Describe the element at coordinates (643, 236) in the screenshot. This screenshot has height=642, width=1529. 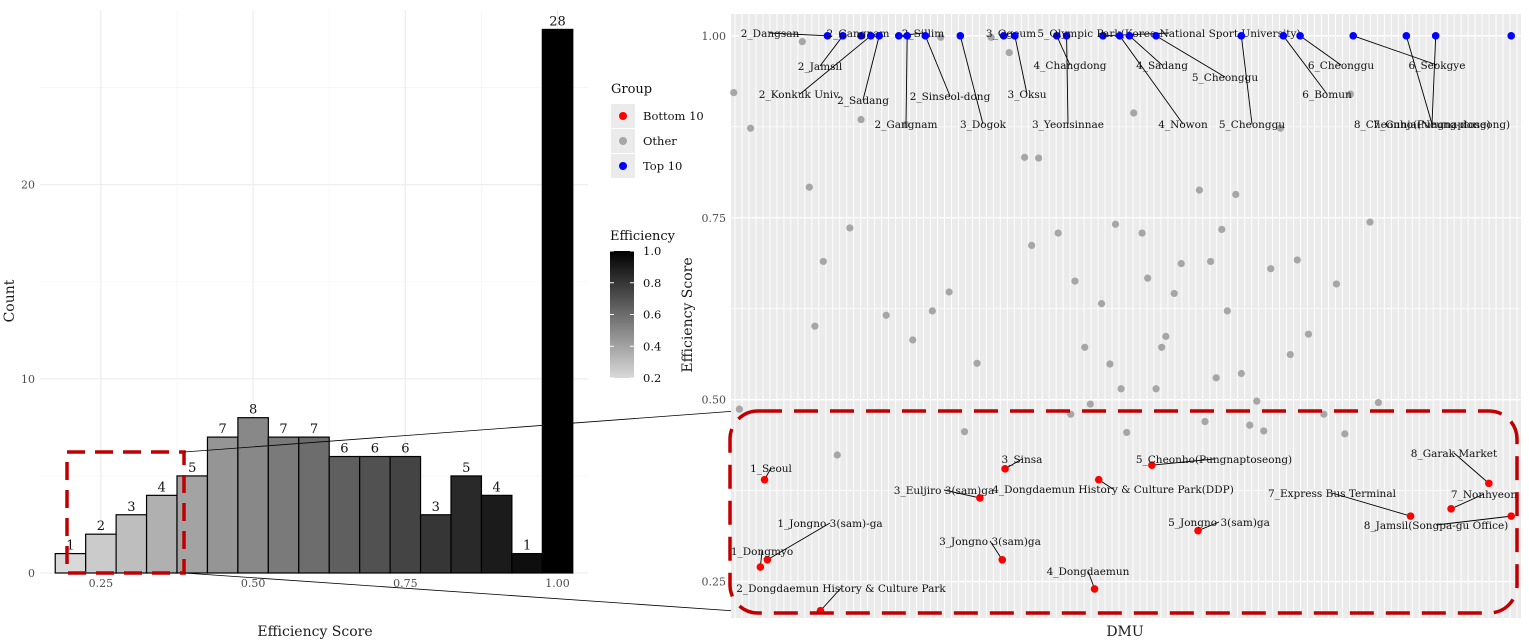
I see `efficiency-legend-title: Efficiency` at that location.